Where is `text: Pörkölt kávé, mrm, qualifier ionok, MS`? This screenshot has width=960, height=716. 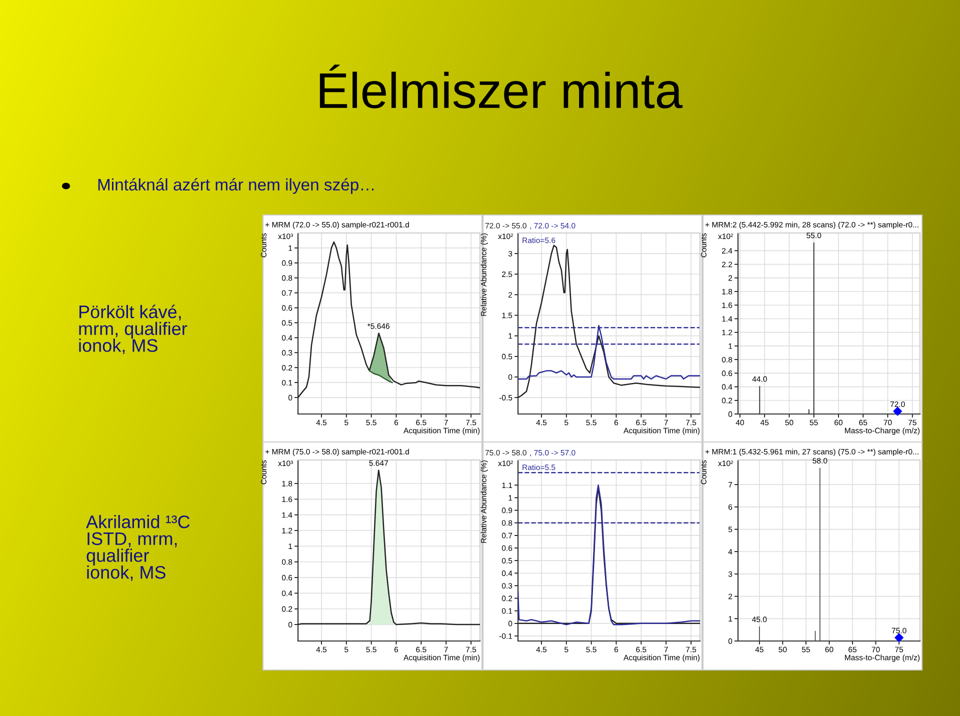
text: Pörkölt kávé, mrm, qualifier ionok, MS is located at coordinates (133, 329).